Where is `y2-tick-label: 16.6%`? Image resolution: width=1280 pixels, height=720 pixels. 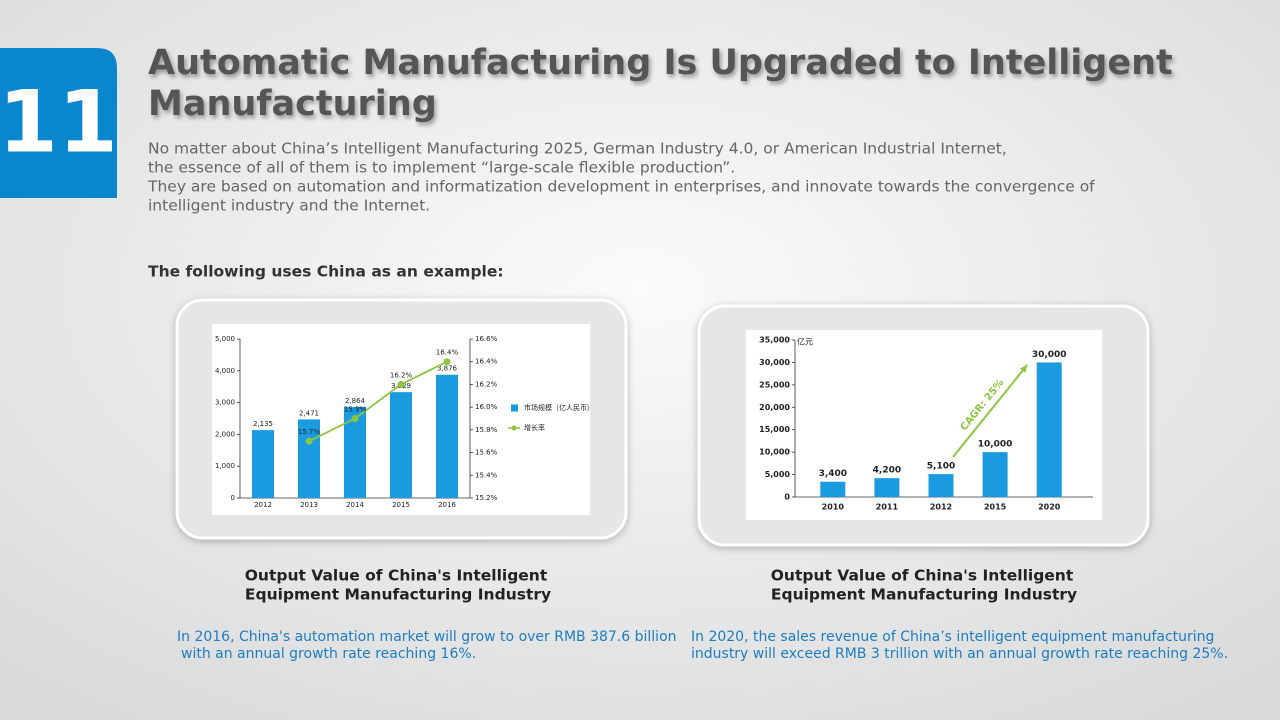 y2-tick-label: 16.6% is located at coordinates (486, 339).